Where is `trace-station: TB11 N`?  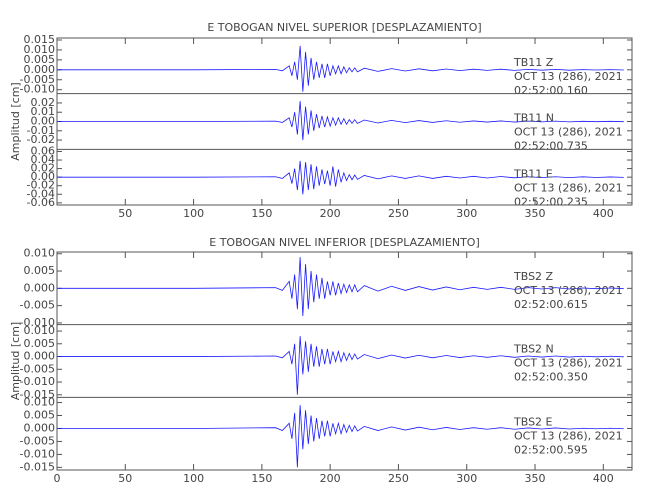 trace-station: TB11 N is located at coordinates (533, 118).